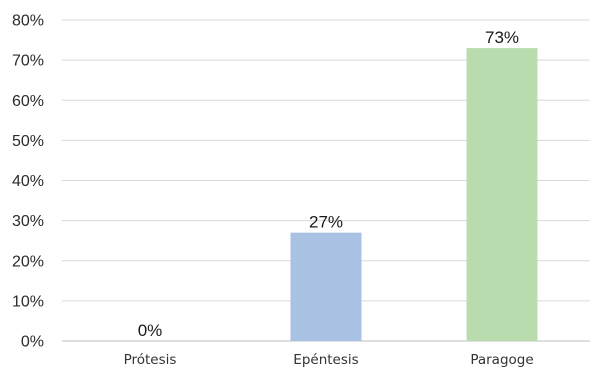  I want to click on bar-paragoge, so click(502, 195).